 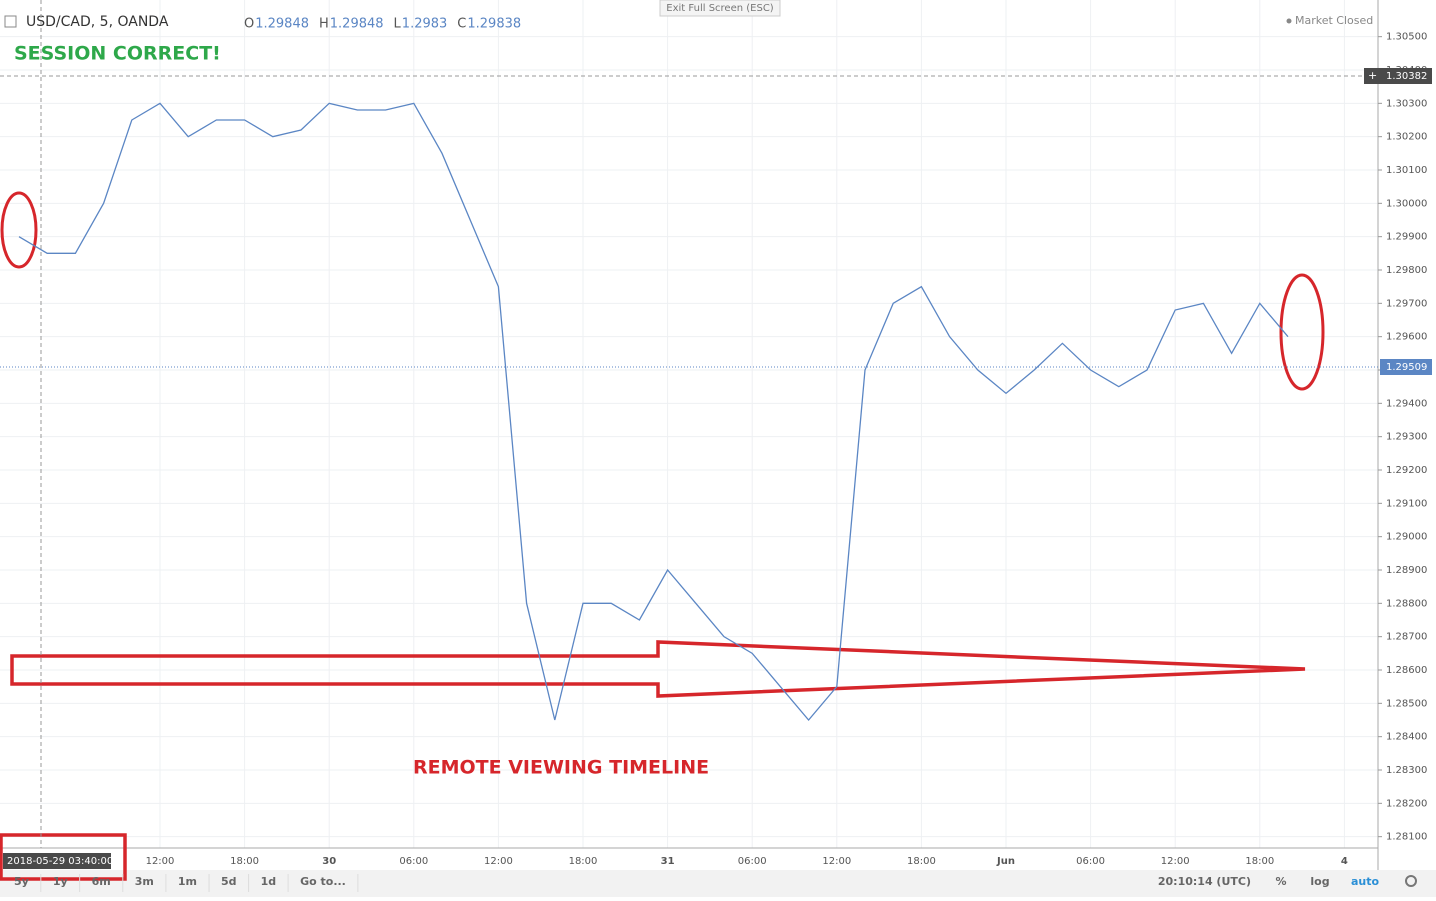 What do you see at coordinates (1406, 803) in the screenshot?
I see `y-tick-label: 1.28200` at bounding box center [1406, 803].